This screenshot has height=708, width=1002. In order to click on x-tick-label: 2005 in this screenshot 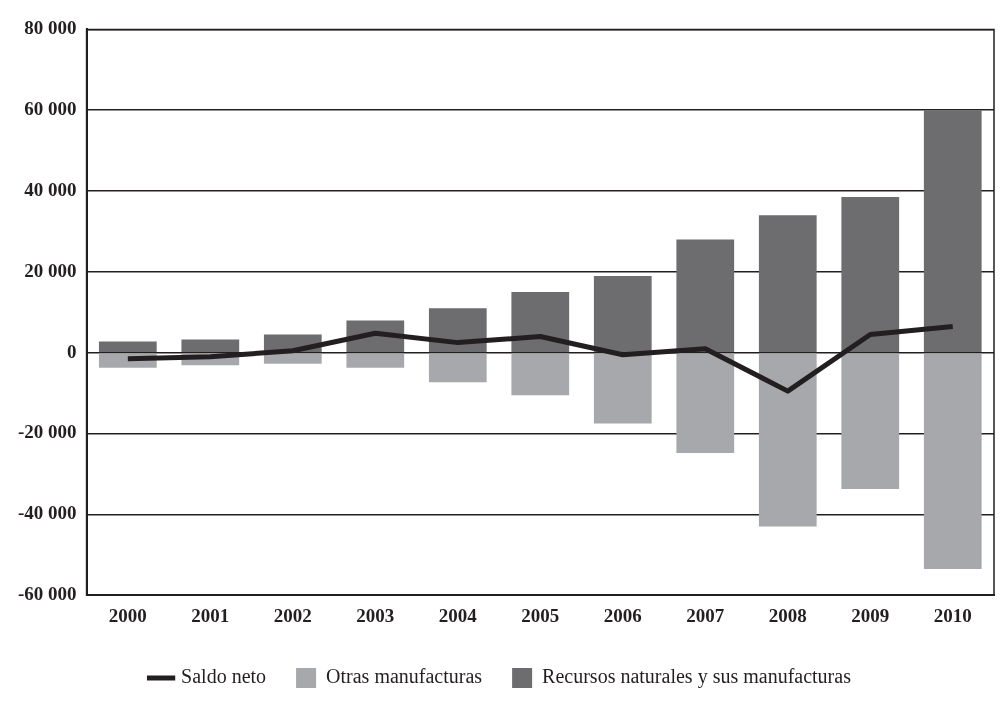, I will do `click(540, 615)`.